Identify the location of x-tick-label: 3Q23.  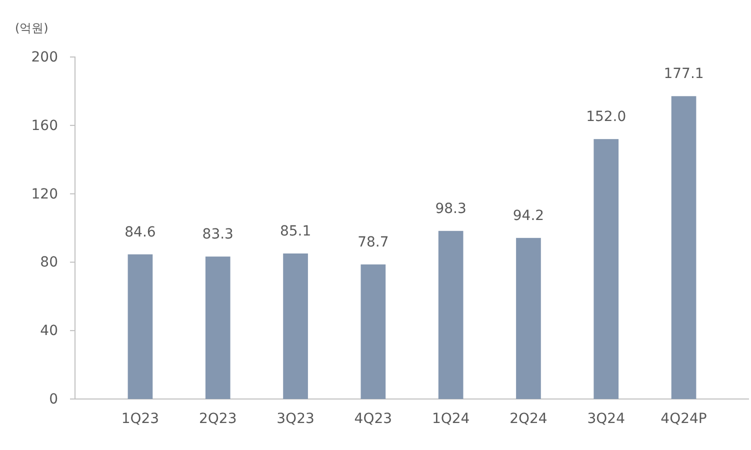
(295, 418).